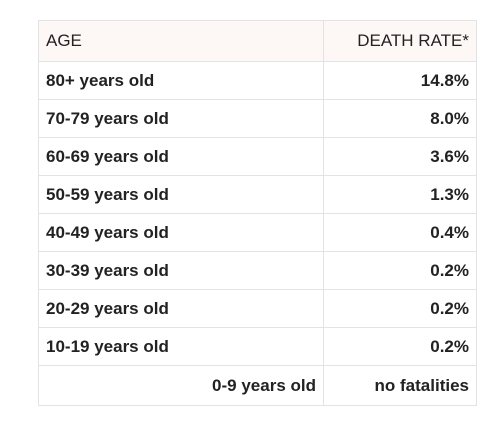 This screenshot has width=502, height=427. I want to click on rate-cell: 14.8%, so click(400, 80).